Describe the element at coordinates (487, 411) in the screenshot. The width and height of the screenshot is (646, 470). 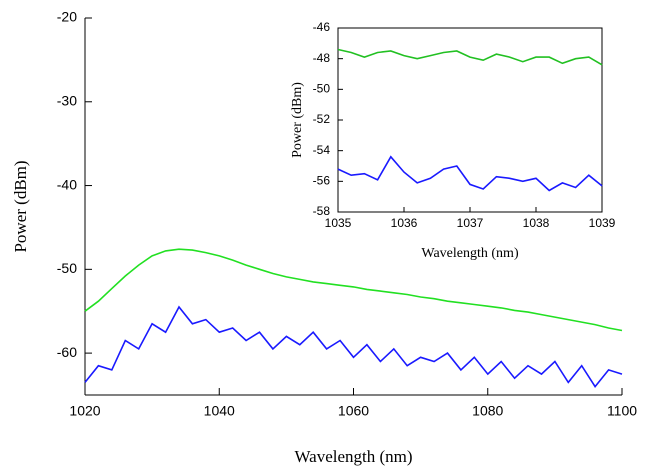
I see `x-tick-label: 1080` at that location.